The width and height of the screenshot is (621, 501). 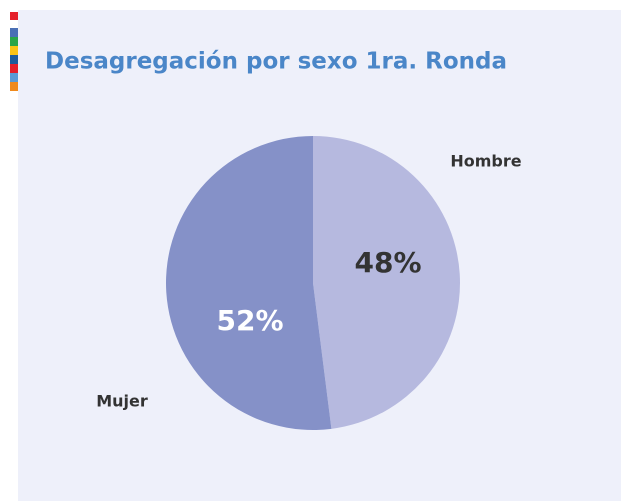 What do you see at coordinates (276, 62) in the screenshot?
I see `chart-title: Desagregación por sexo 1ra. Ronda` at bounding box center [276, 62].